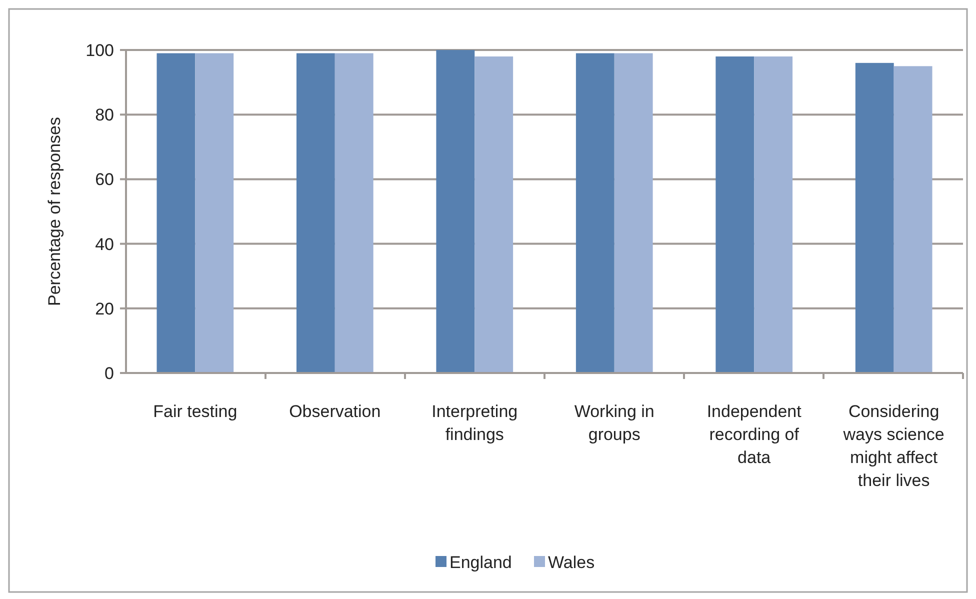  I want to click on y-tick-label: 40, so click(104, 244).